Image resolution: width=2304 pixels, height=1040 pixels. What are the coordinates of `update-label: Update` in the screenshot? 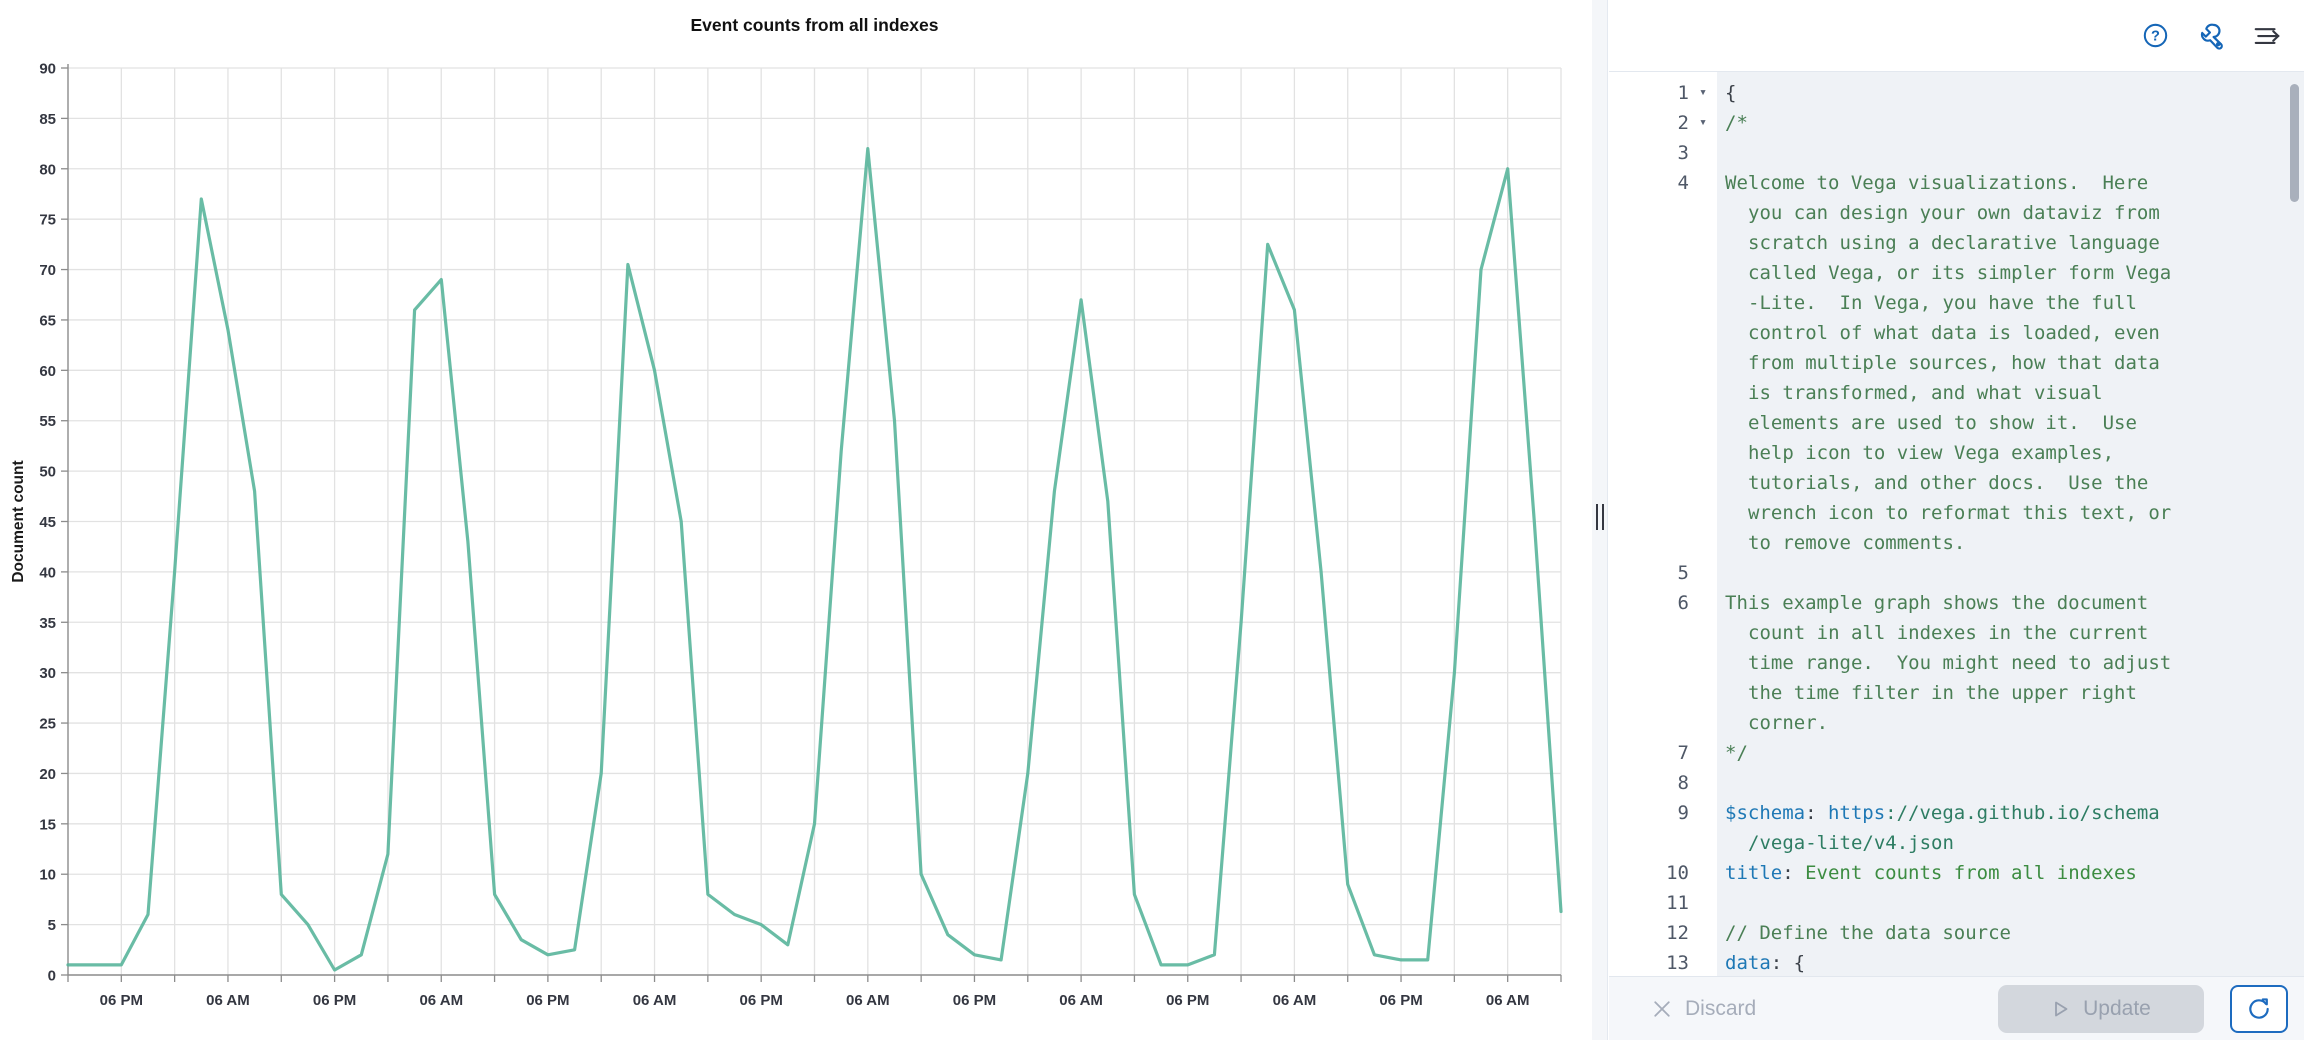 It's located at (2117, 1008).